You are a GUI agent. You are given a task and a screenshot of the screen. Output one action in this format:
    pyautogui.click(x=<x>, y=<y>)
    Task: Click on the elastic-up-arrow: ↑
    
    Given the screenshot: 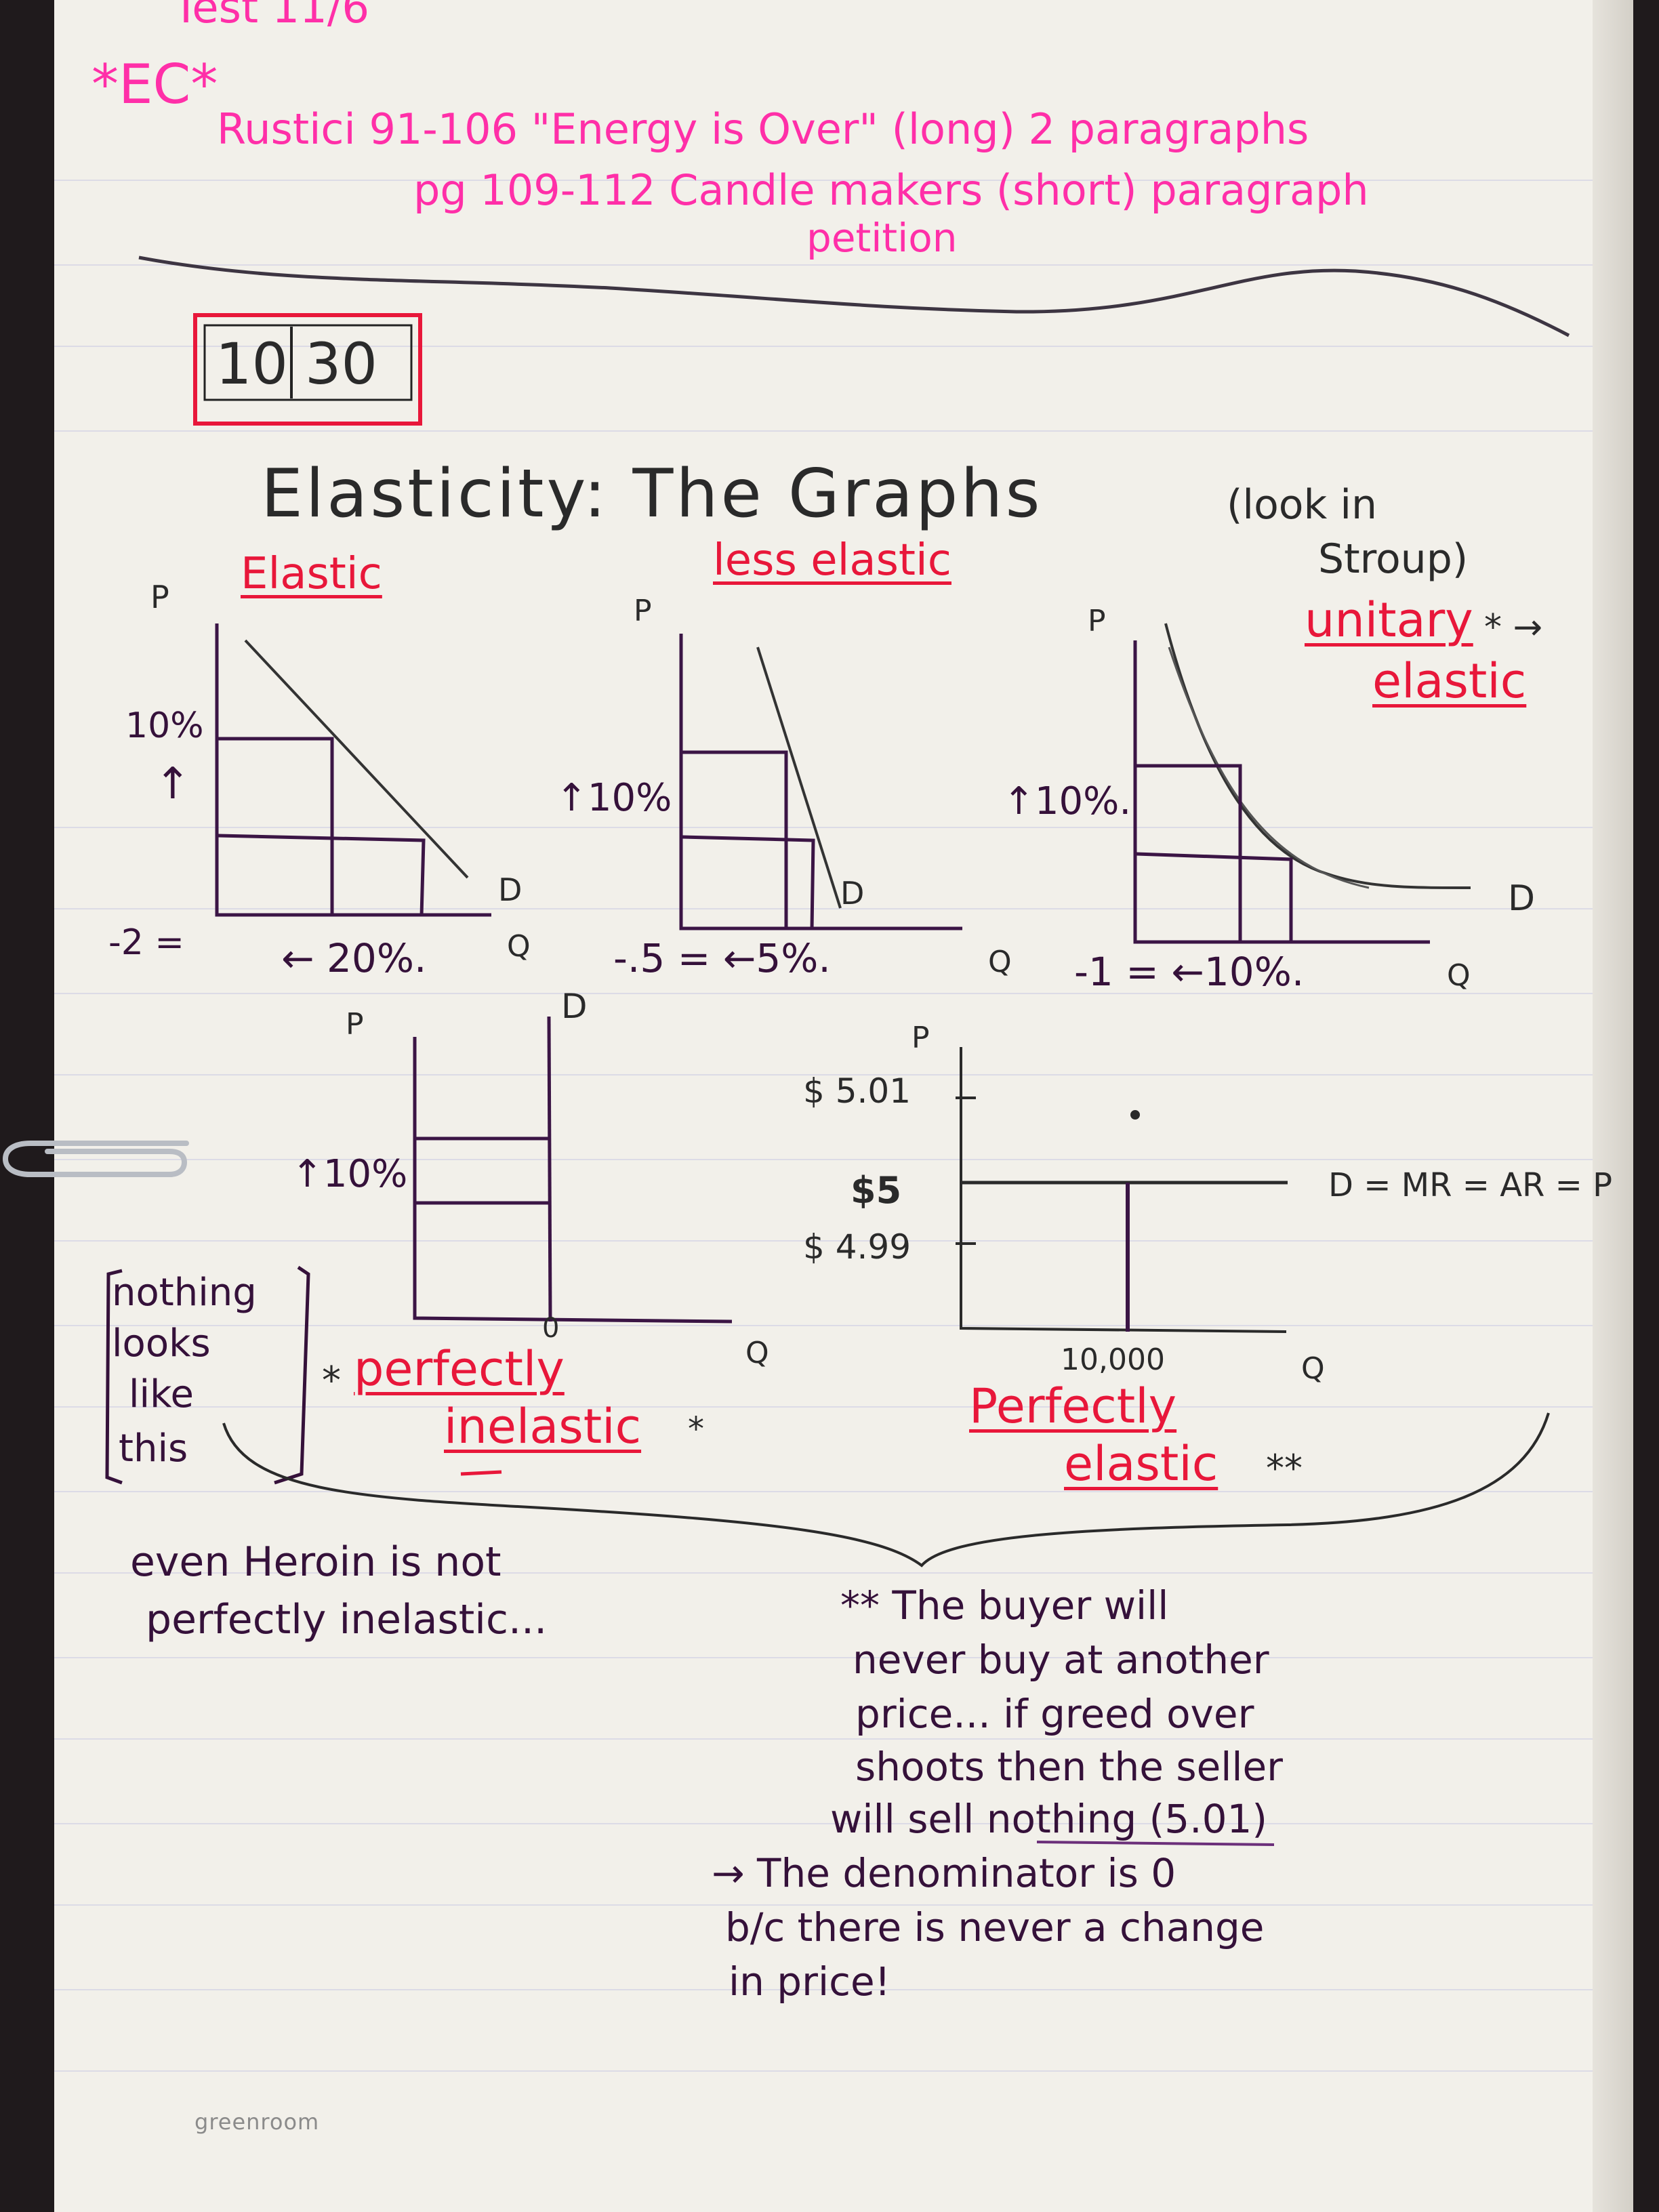 What is the action you would take?
    pyautogui.click(x=173, y=784)
    